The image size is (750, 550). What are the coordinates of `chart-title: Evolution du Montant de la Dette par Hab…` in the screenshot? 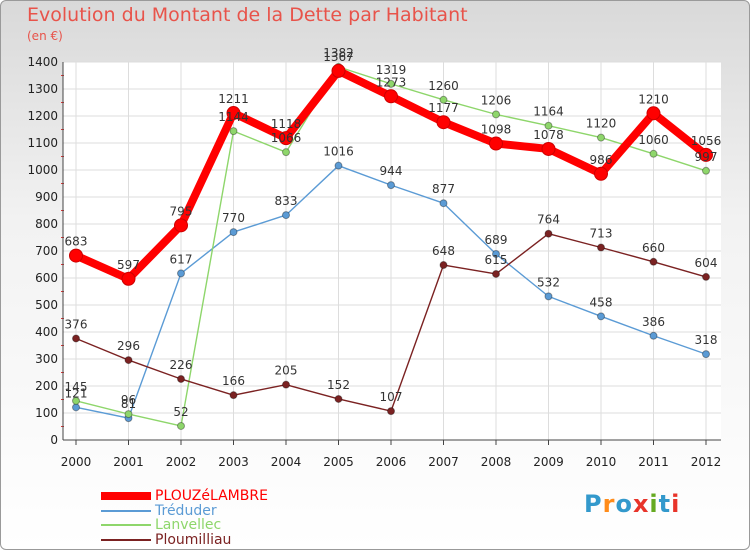 It's located at (247, 15).